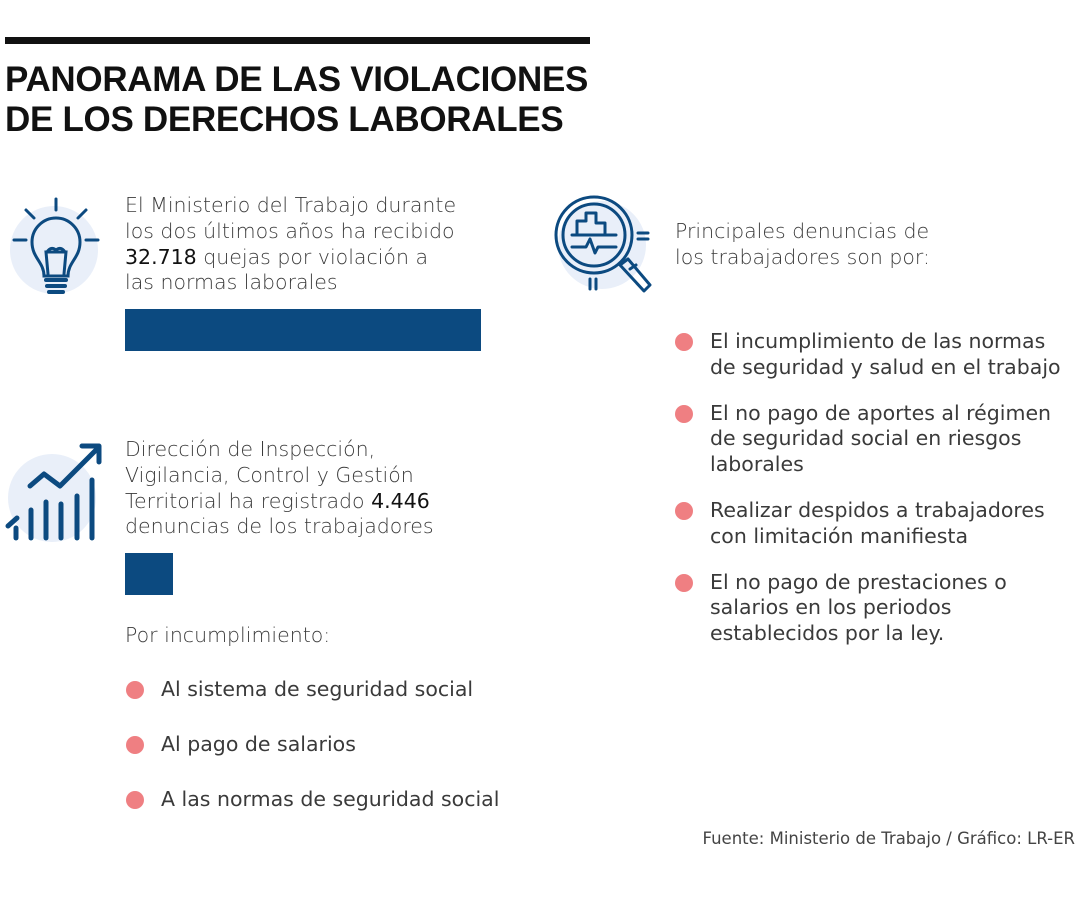  Describe the element at coordinates (878, 341) in the screenshot. I see `list-item-line: El incumplimiento de las normas` at that location.